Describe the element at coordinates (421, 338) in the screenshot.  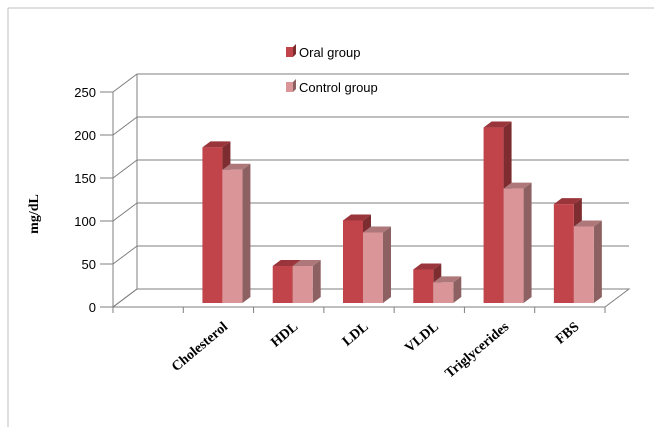
I see `x-category-label: VLDL` at that location.